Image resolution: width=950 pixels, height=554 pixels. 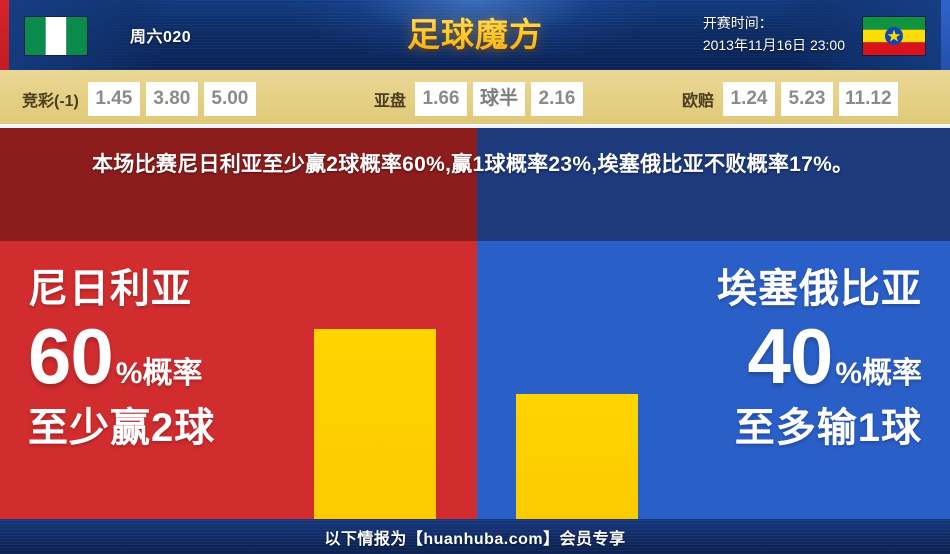 I want to click on odds-cell: 3.80, so click(x=171, y=99).